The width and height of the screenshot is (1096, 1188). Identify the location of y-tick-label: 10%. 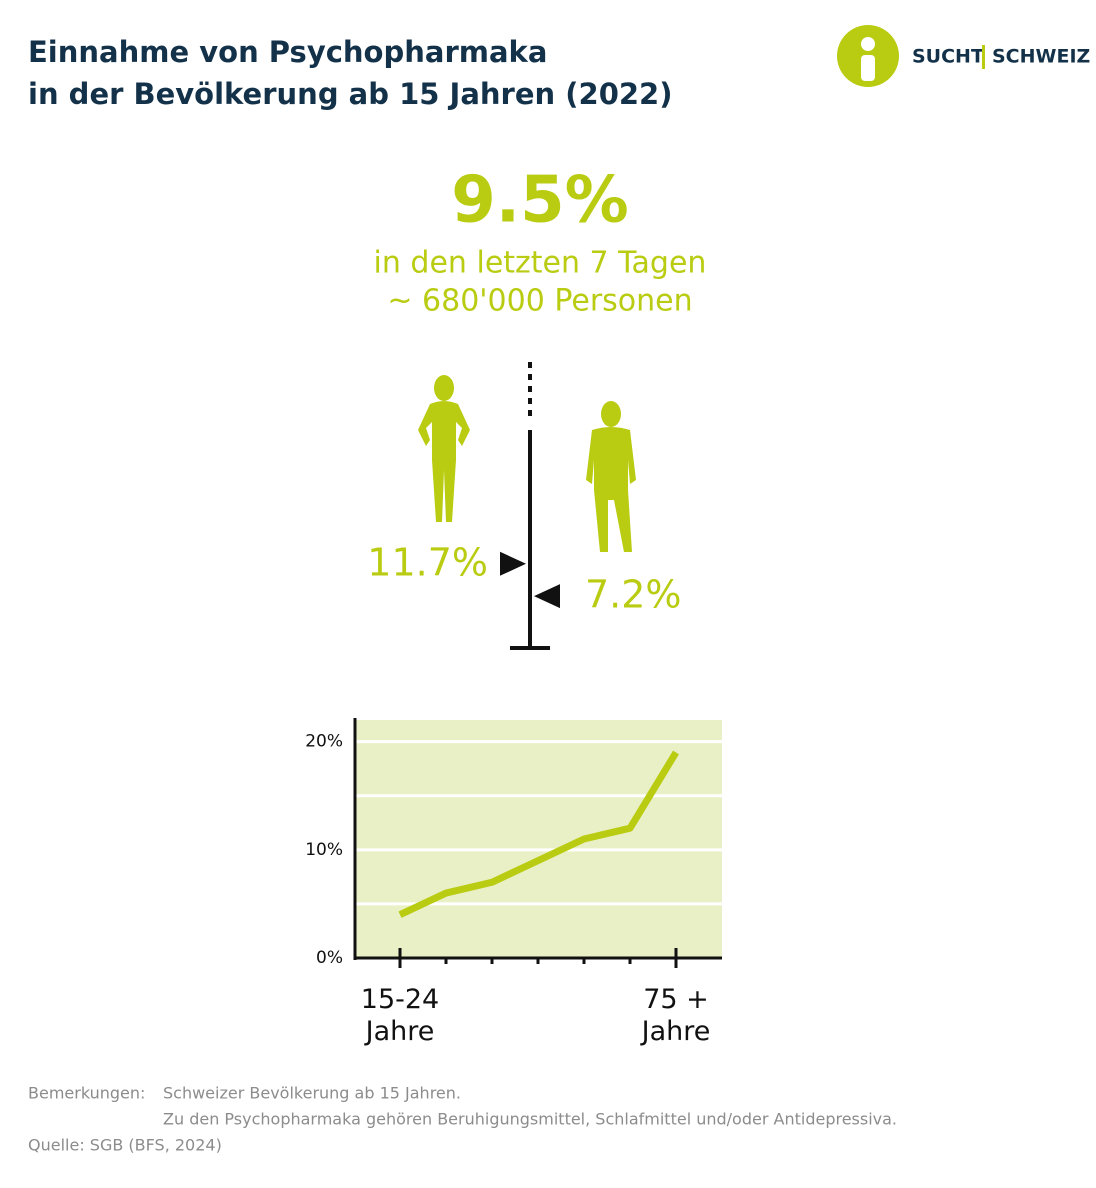
(324, 850).